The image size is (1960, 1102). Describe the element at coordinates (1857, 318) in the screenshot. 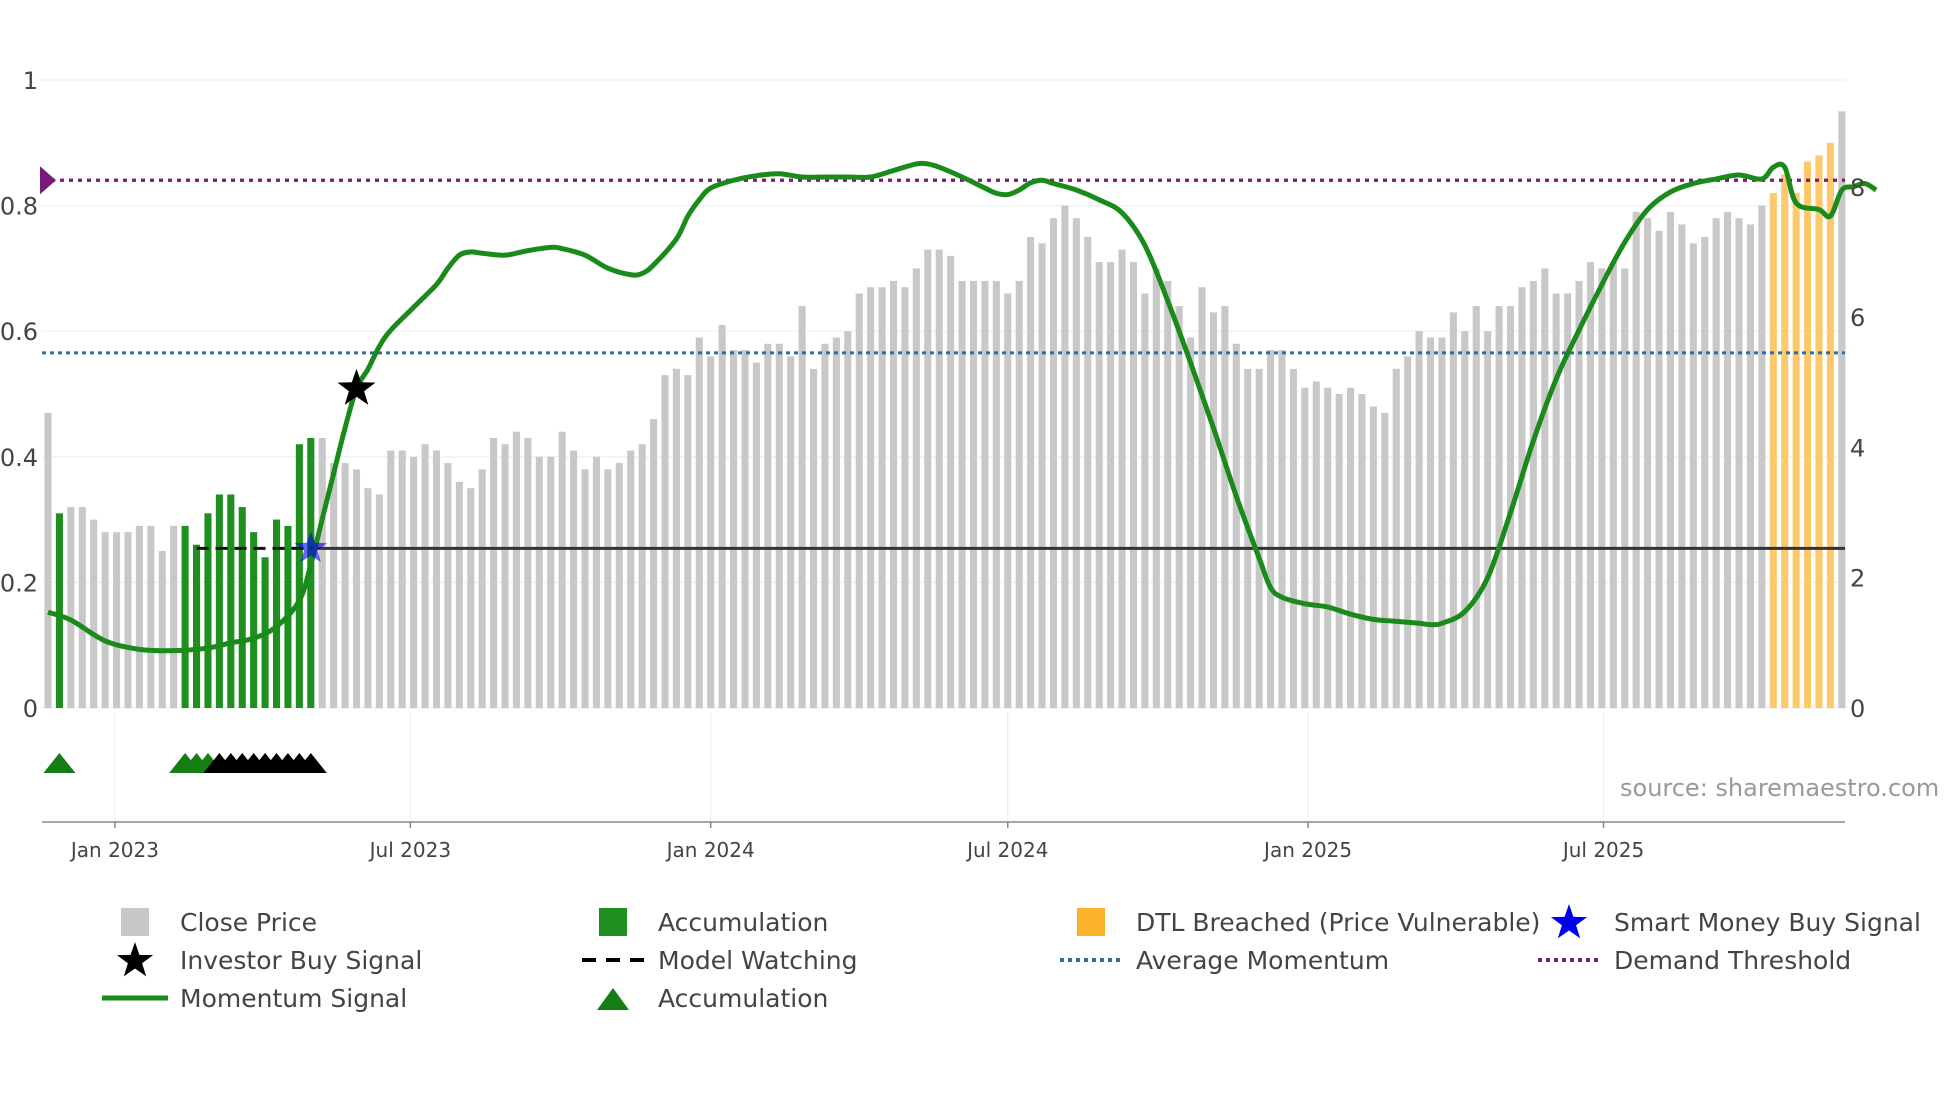

I see `right-axis-tick: 6` at that location.